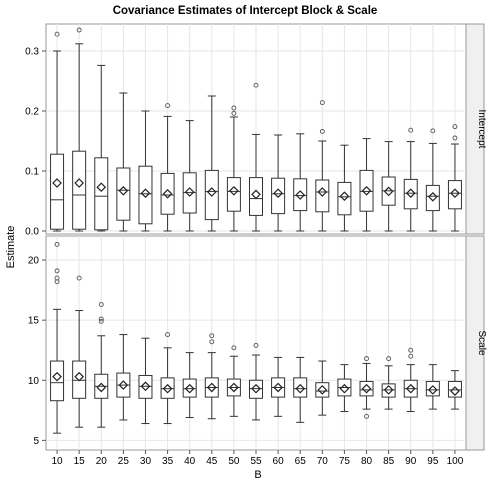 This screenshot has width=490, height=492. What do you see at coordinates (190, 461) in the screenshot?
I see `x-tick-label: 40` at bounding box center [190, 461].